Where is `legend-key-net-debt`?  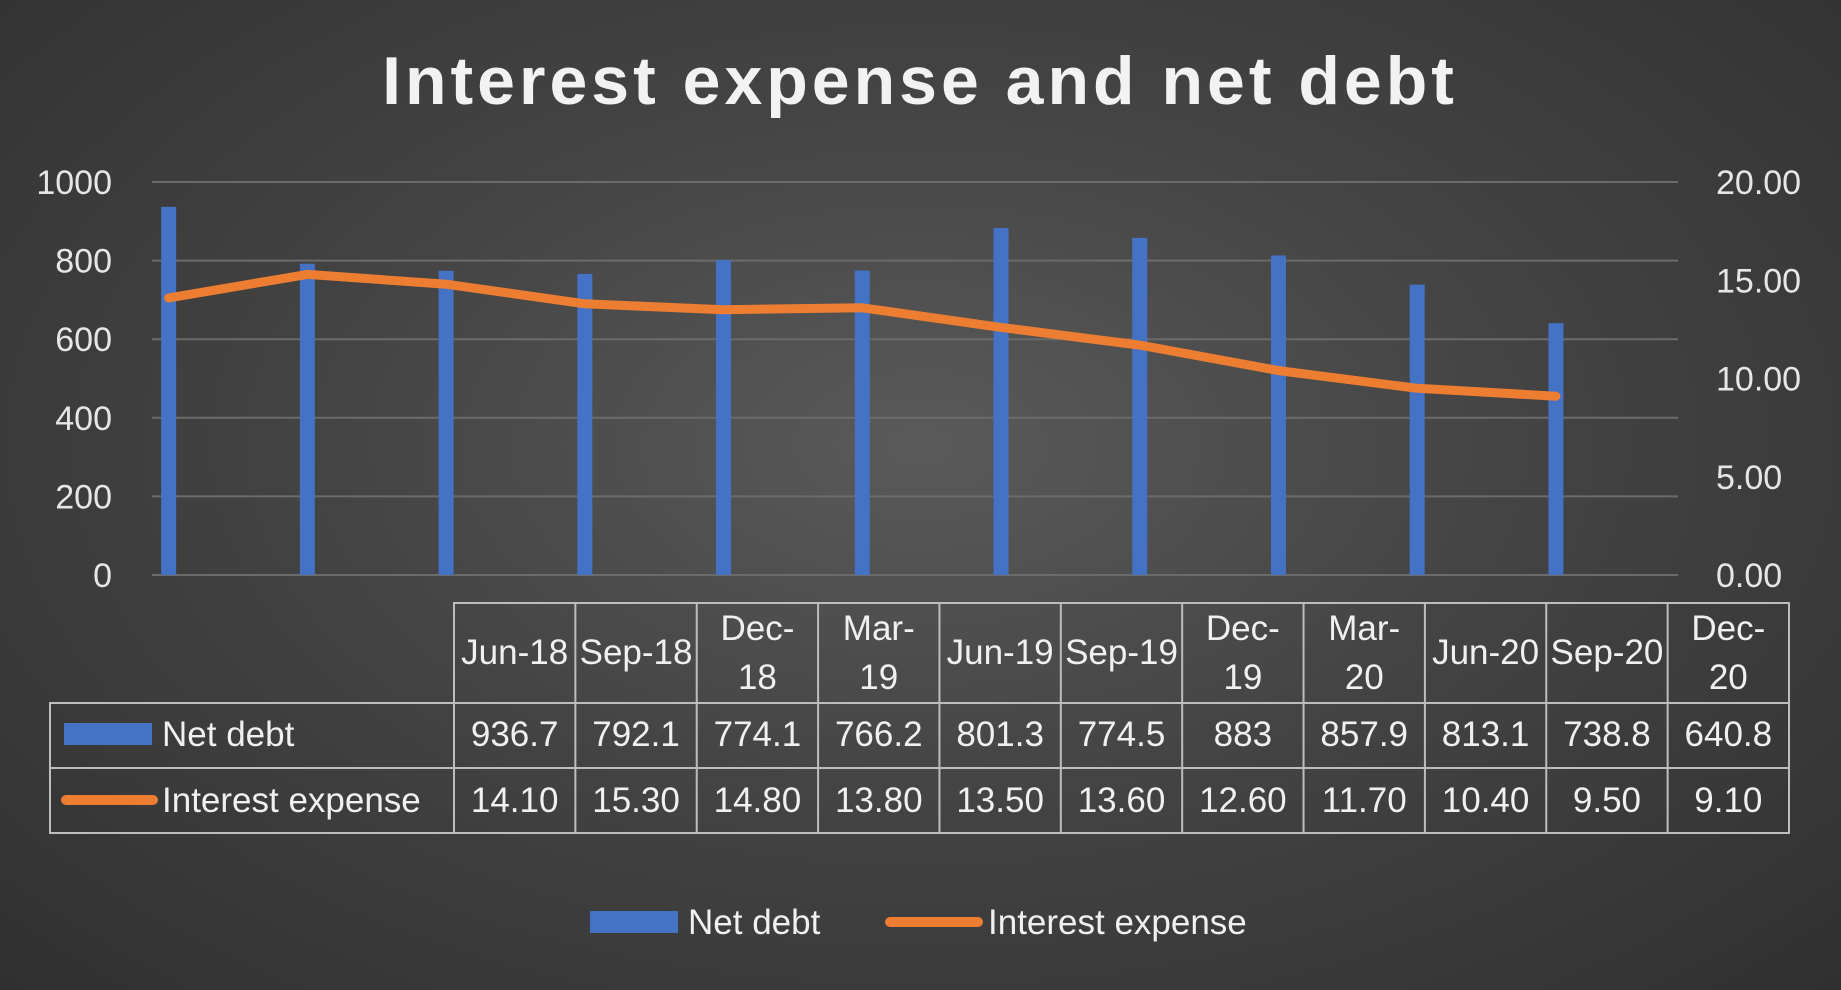 legend-key-net-debt is located at coordinates (634, 922).